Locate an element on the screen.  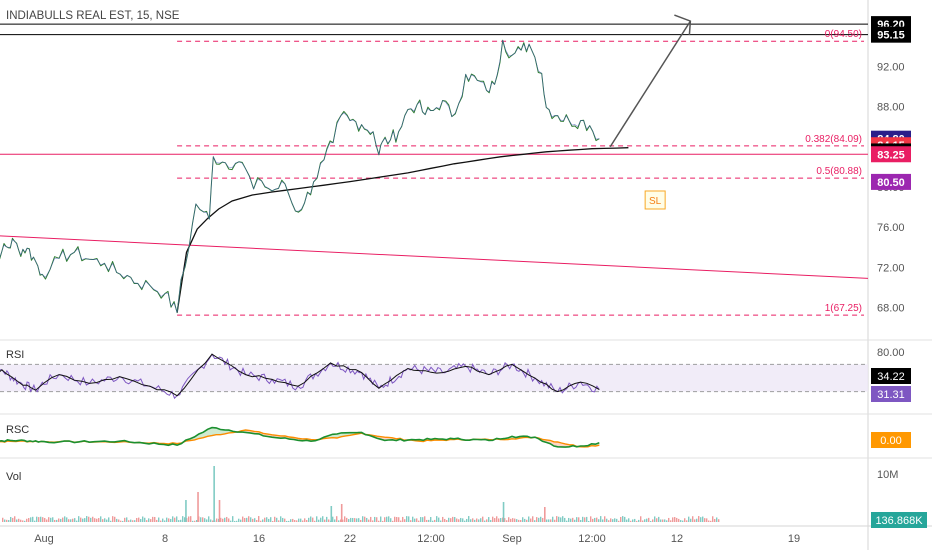
rsi-badge-1: 31.31 is located at coordinates (891, 395).